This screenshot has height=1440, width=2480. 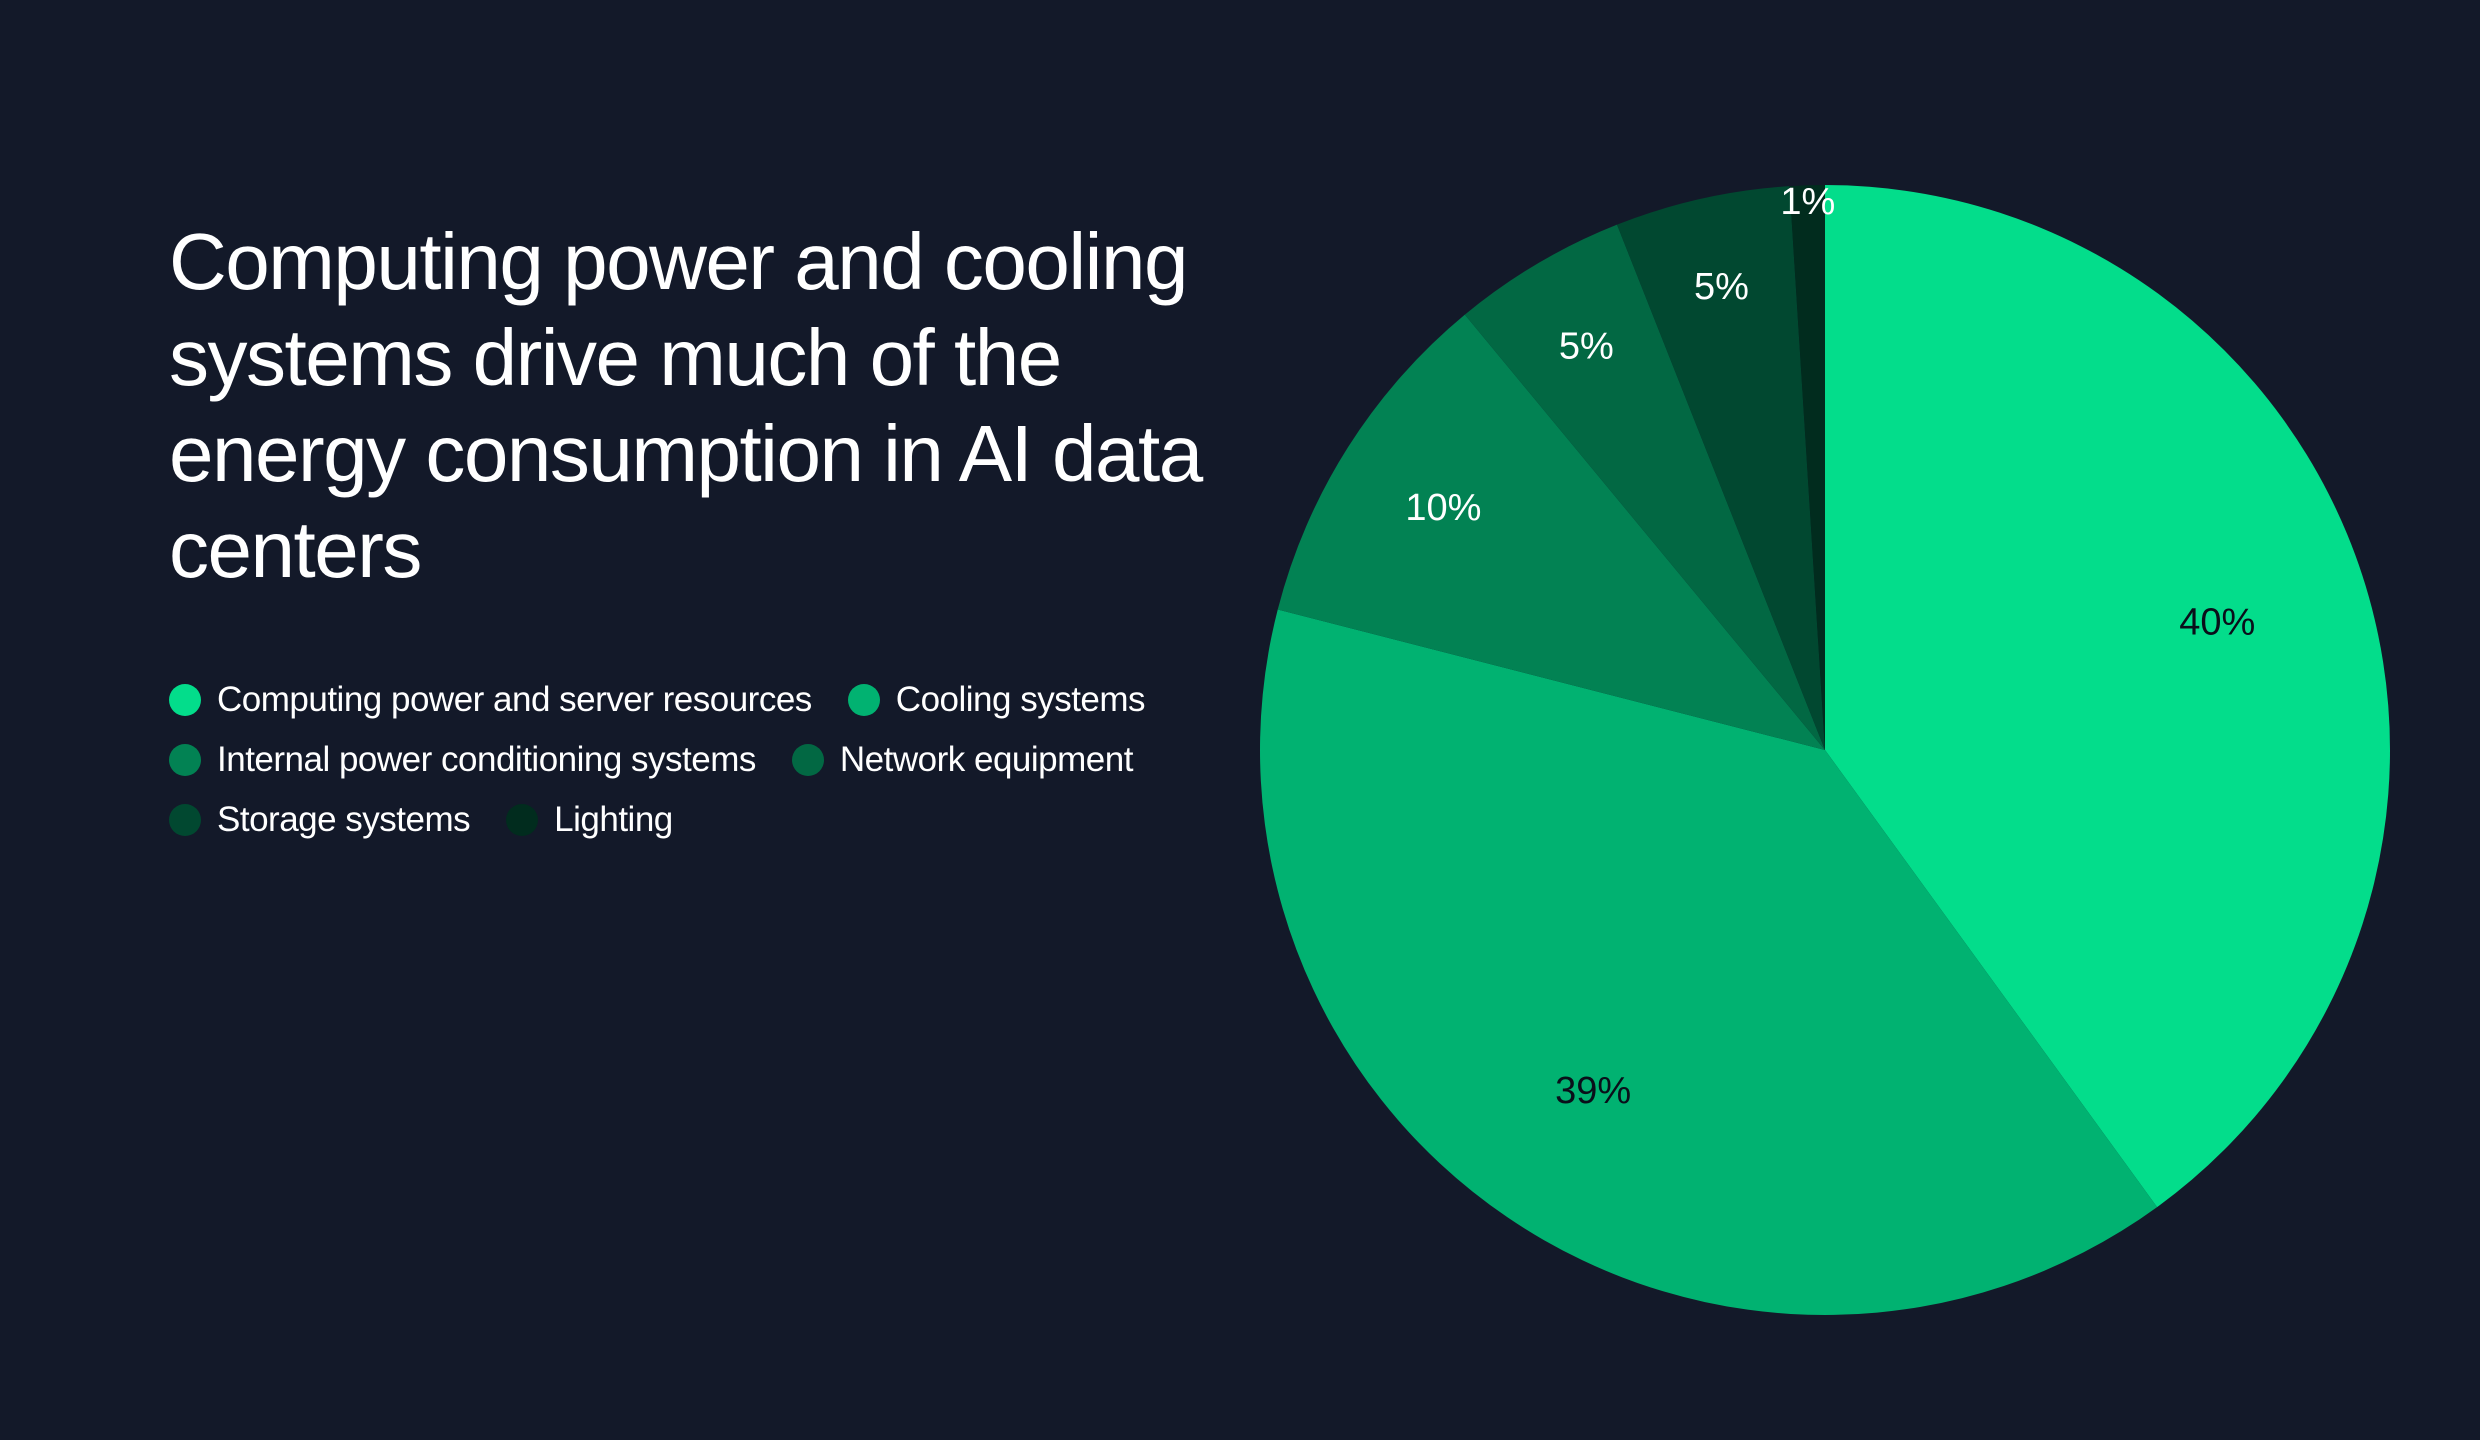 What do you see at coordinates (522, 820) in the screenshot?
I see `legend-swatch-lighting` at bounding box center [522, 820].